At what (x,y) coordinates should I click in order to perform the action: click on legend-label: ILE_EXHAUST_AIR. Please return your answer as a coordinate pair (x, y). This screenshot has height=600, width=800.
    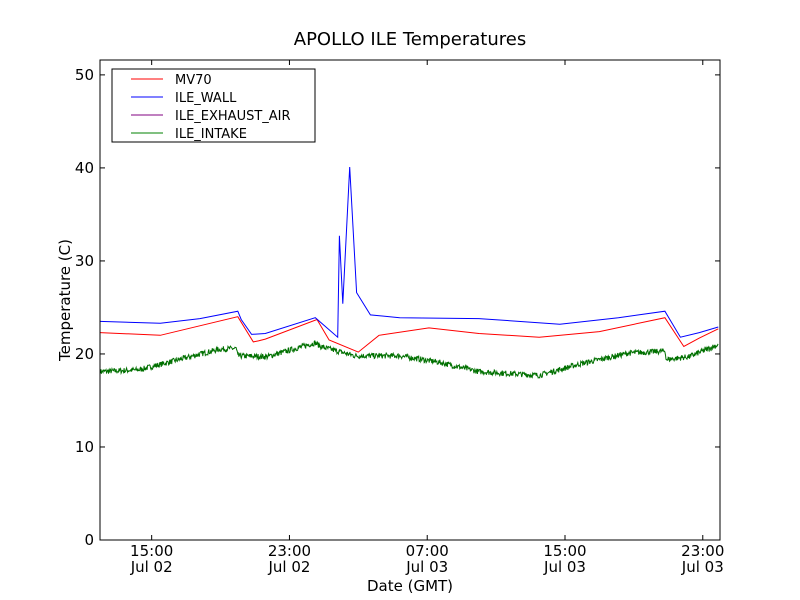
    Looking at the image, I should click on (233, 116).